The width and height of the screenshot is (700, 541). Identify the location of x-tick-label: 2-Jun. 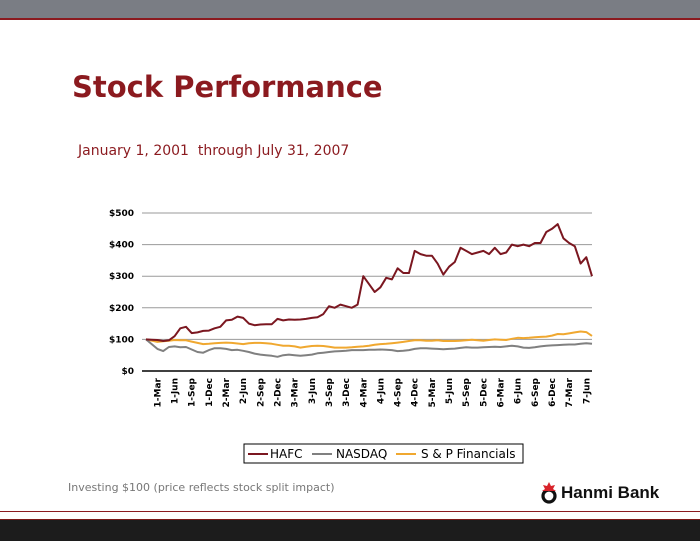
(244, 391).